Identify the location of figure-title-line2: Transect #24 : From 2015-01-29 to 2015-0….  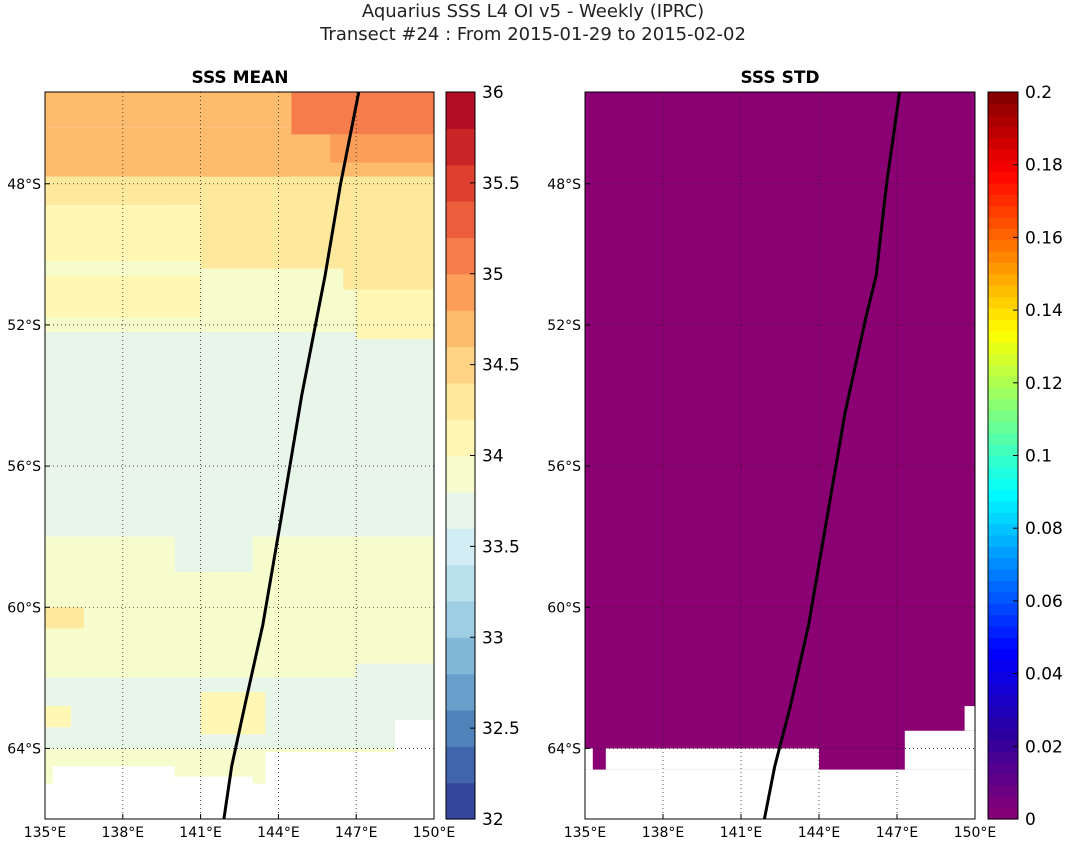
(532, 34).